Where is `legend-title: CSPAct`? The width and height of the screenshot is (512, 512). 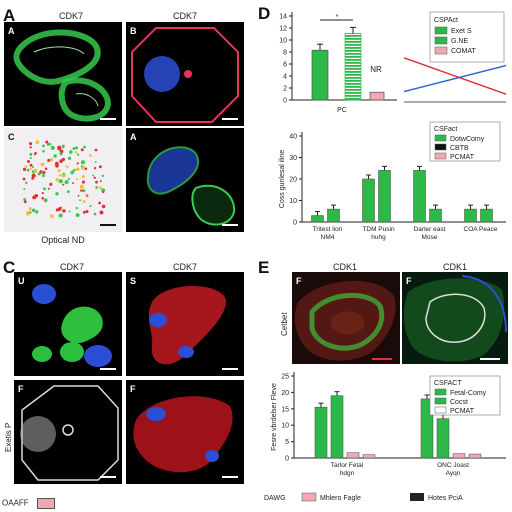 legend-title: CSPAct is located at coordinates (446, 20).